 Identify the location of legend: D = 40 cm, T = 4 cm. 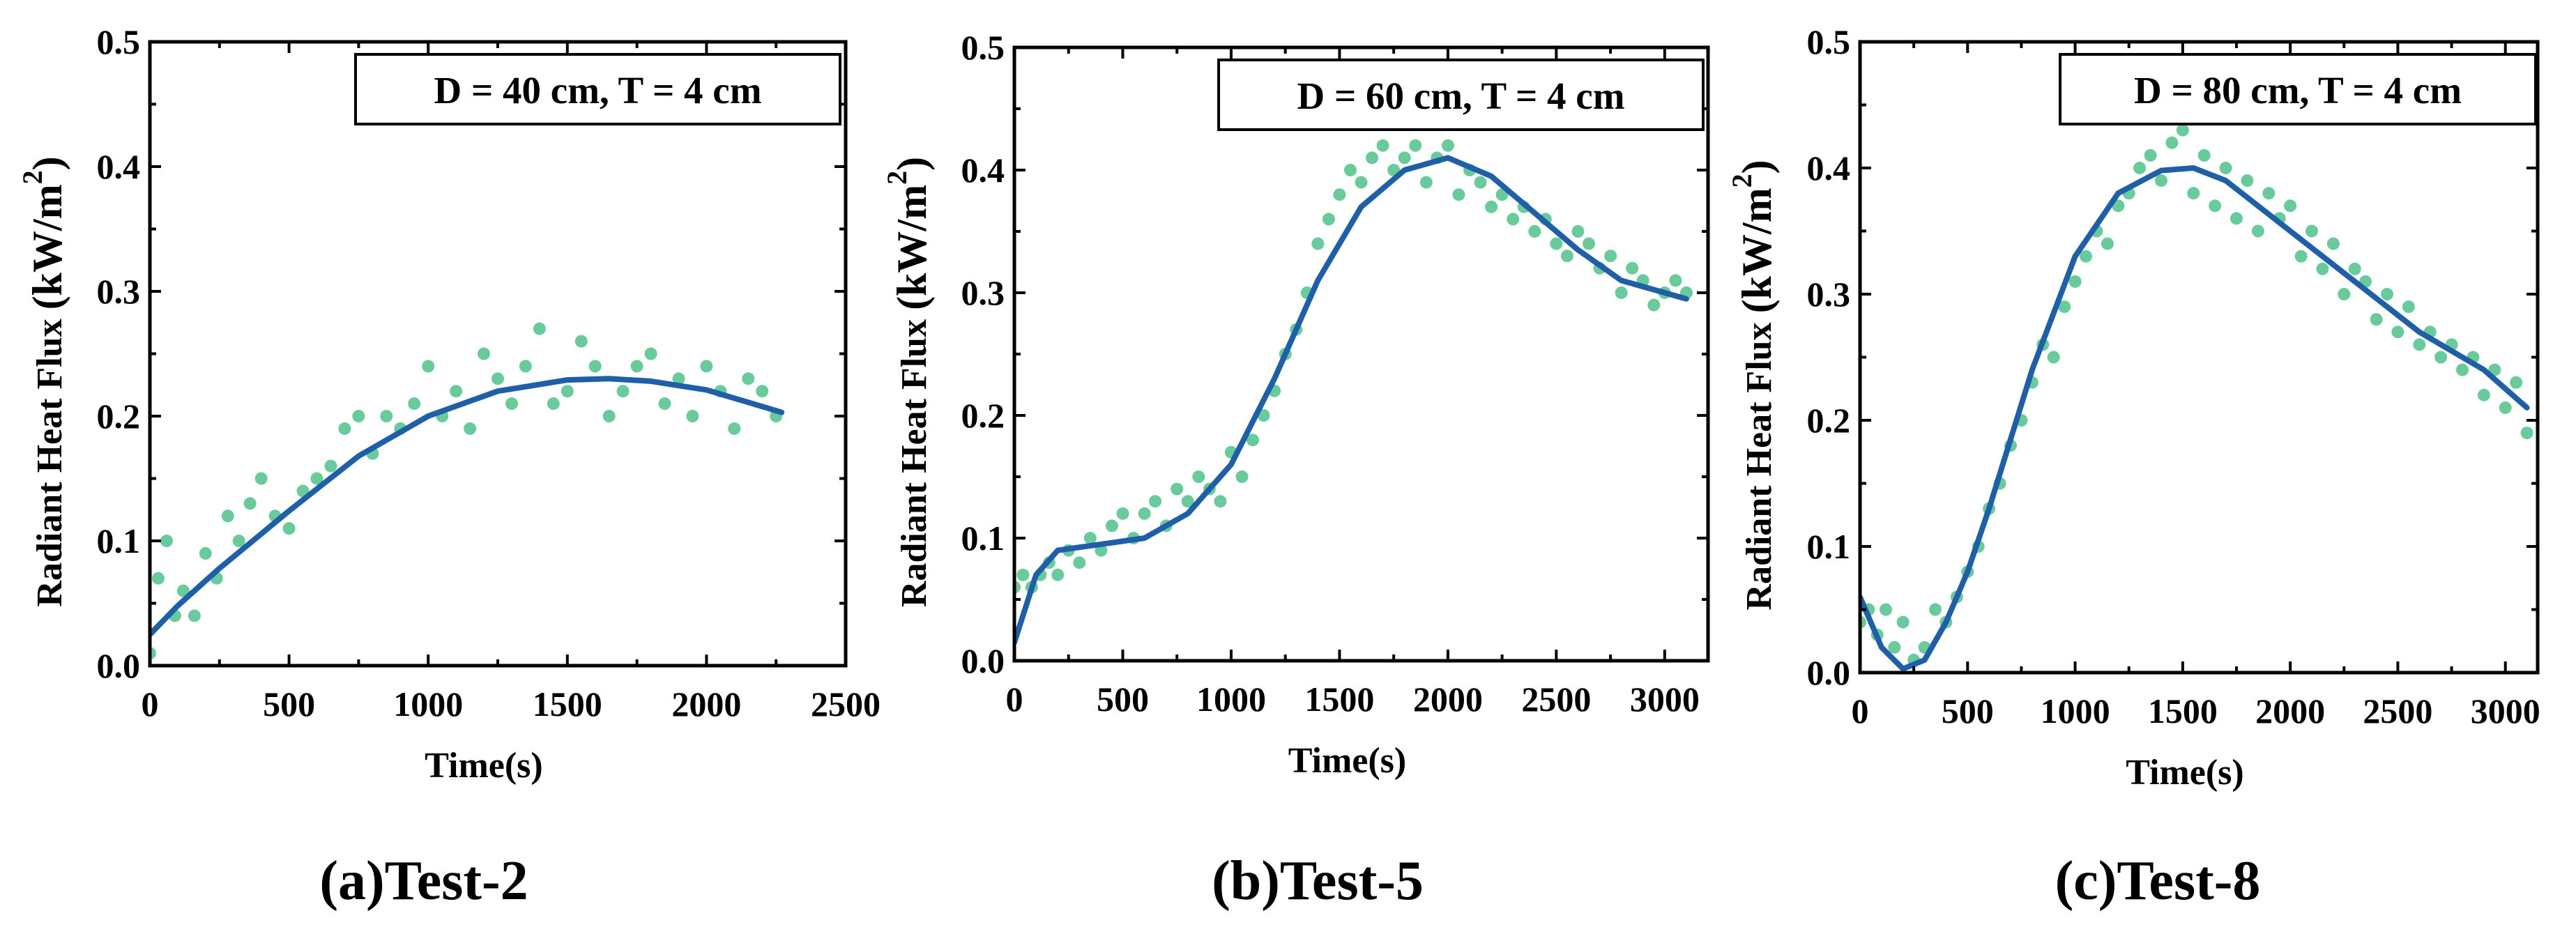
(597, 89).